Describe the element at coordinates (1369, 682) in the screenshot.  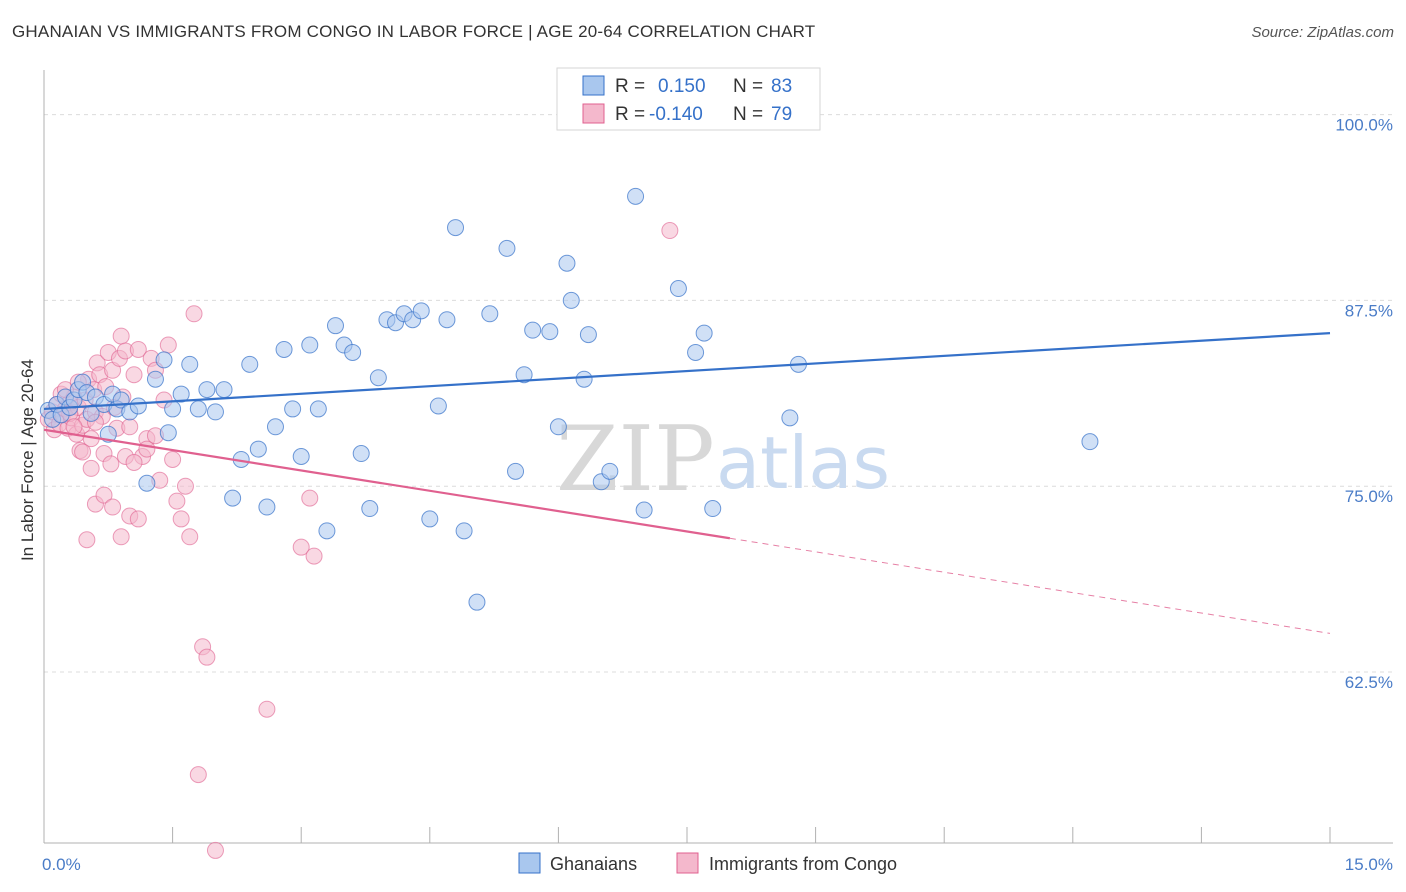
I see `y-tick-label: 62.5%` at that location.